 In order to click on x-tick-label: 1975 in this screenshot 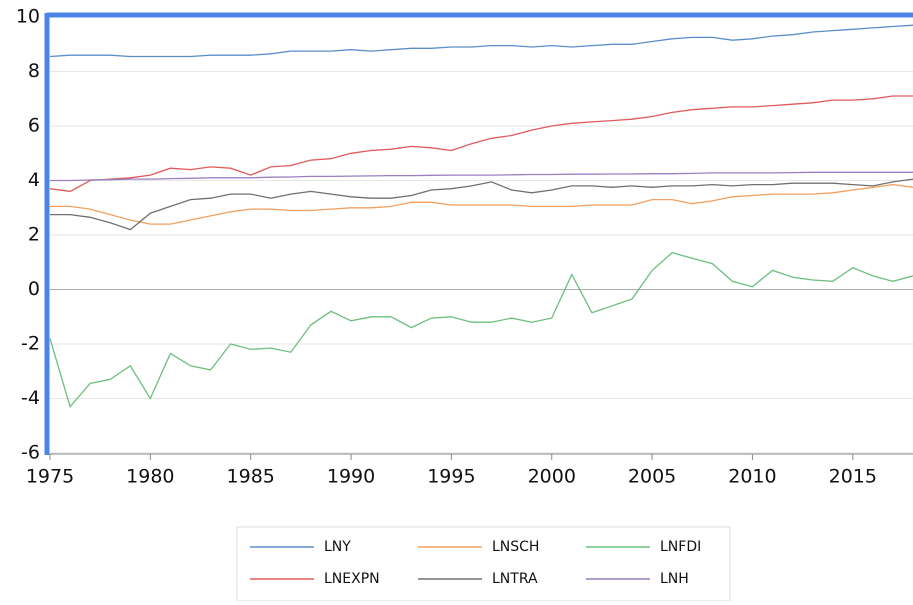, I will do `click(50, 477)`.